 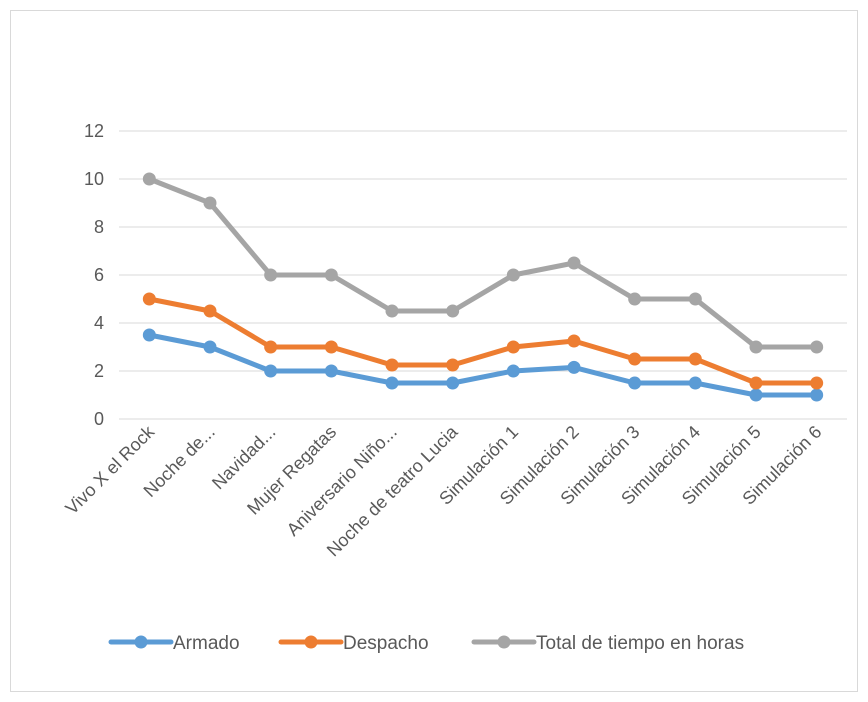 What do you see at coordinates (94, 179) in the screenshot?
I see `y-tick-label: 10` at bounding box center [94, 179].